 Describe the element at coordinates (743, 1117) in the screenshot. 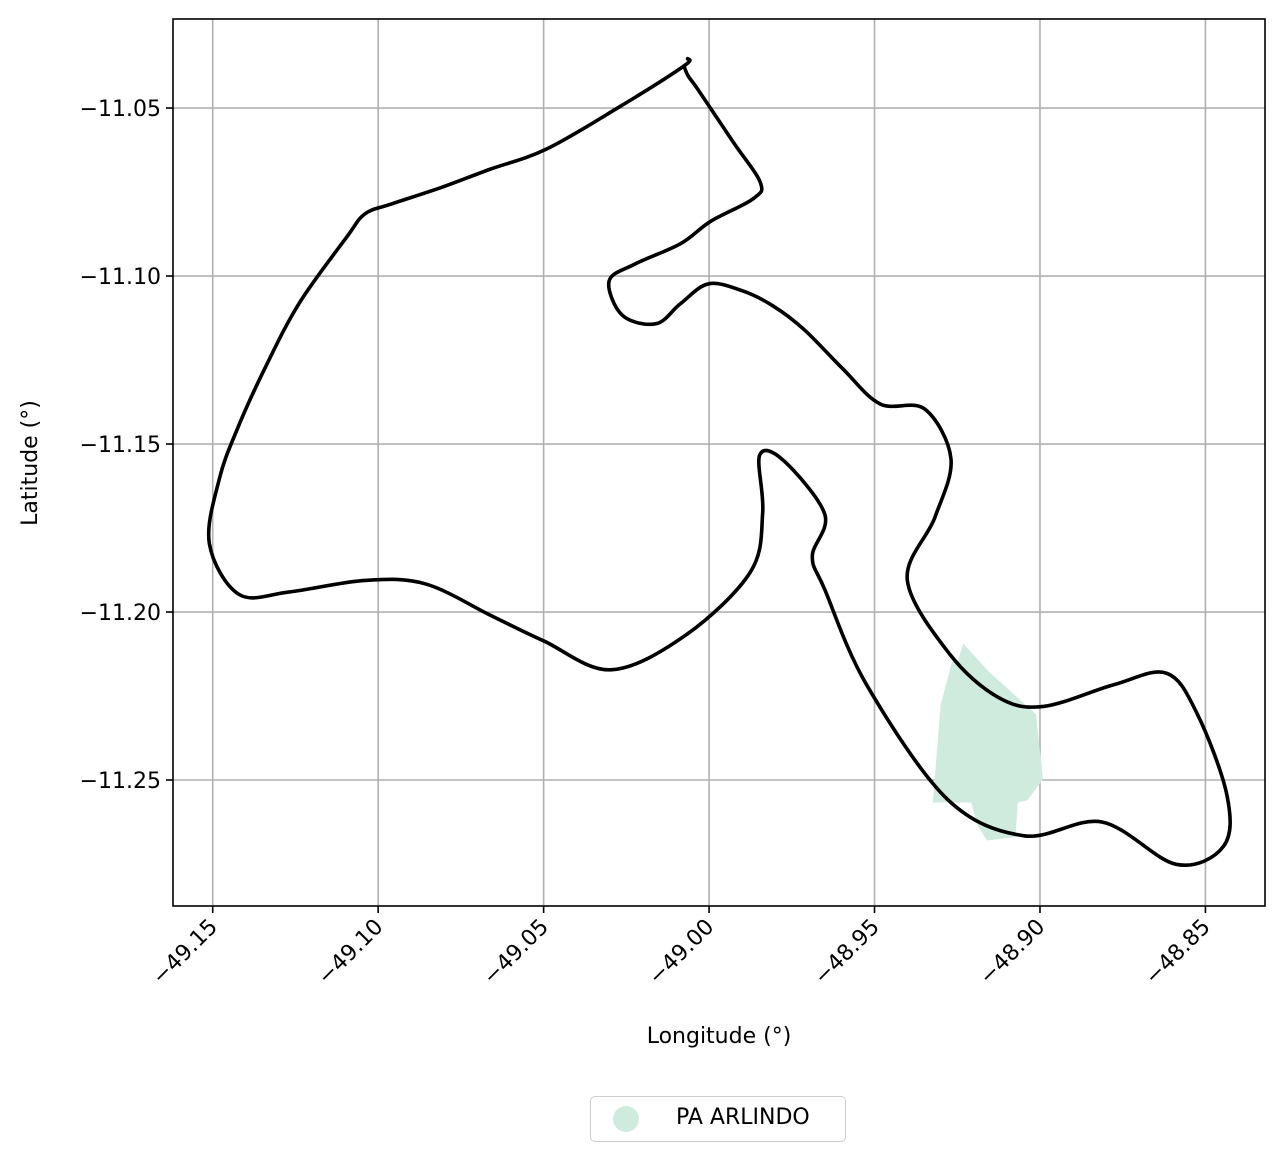

I see `legend-label-pa-arlindo: PA ARLINDO` at that location.